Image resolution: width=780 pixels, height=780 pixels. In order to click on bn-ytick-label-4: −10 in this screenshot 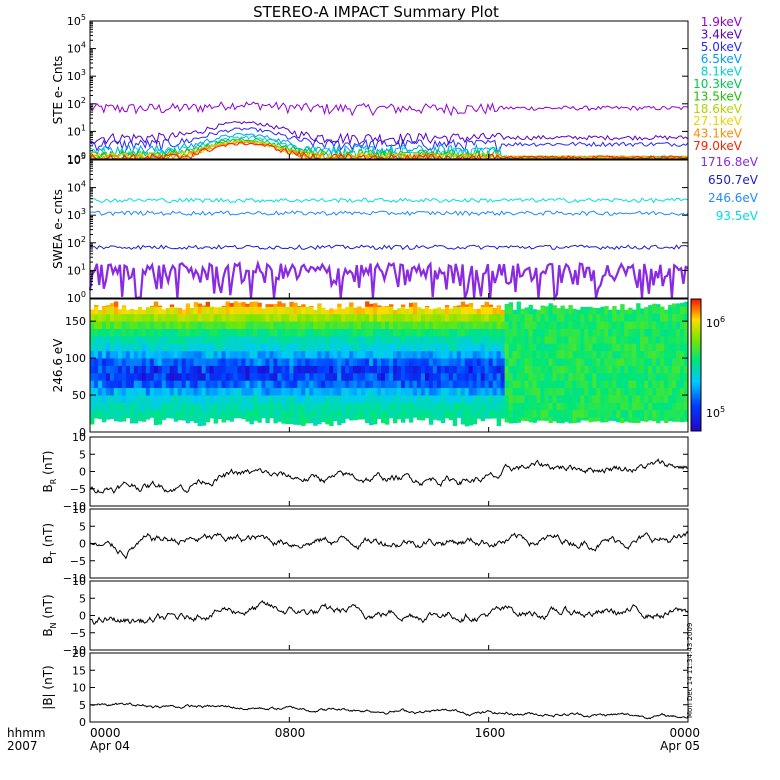, I will do `click(74, 650)`.